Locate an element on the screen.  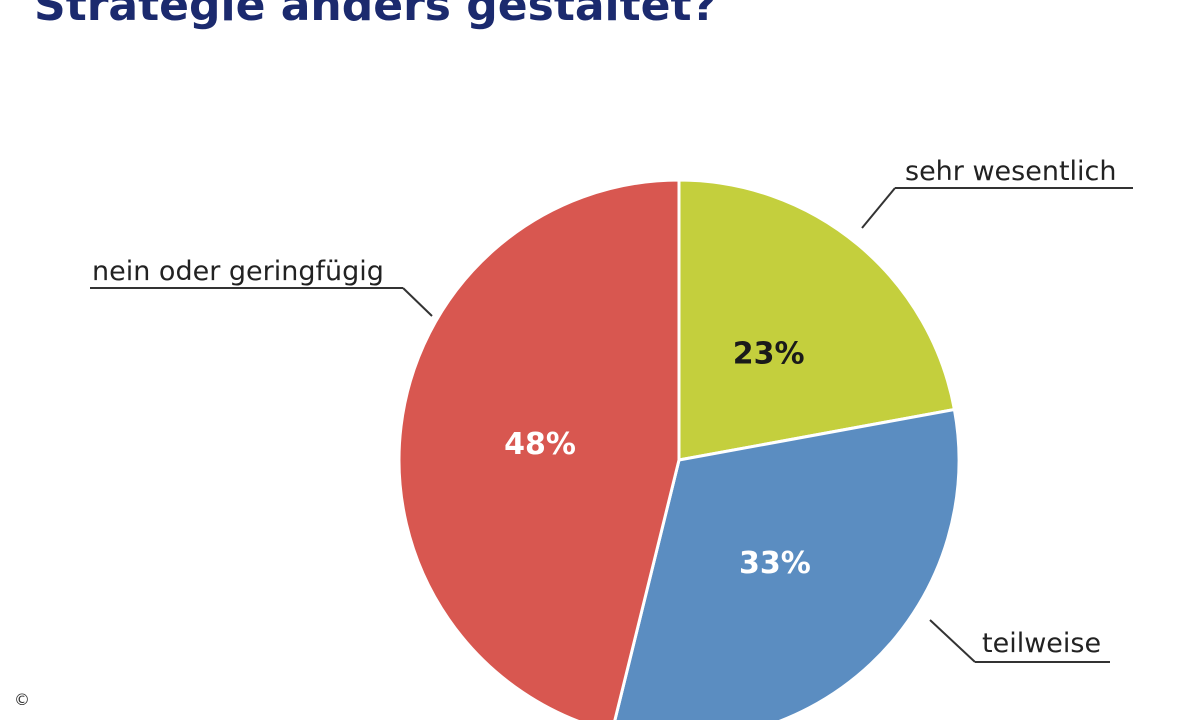
category-label: nein oder geringfügig is located at coordinates (238, 271).